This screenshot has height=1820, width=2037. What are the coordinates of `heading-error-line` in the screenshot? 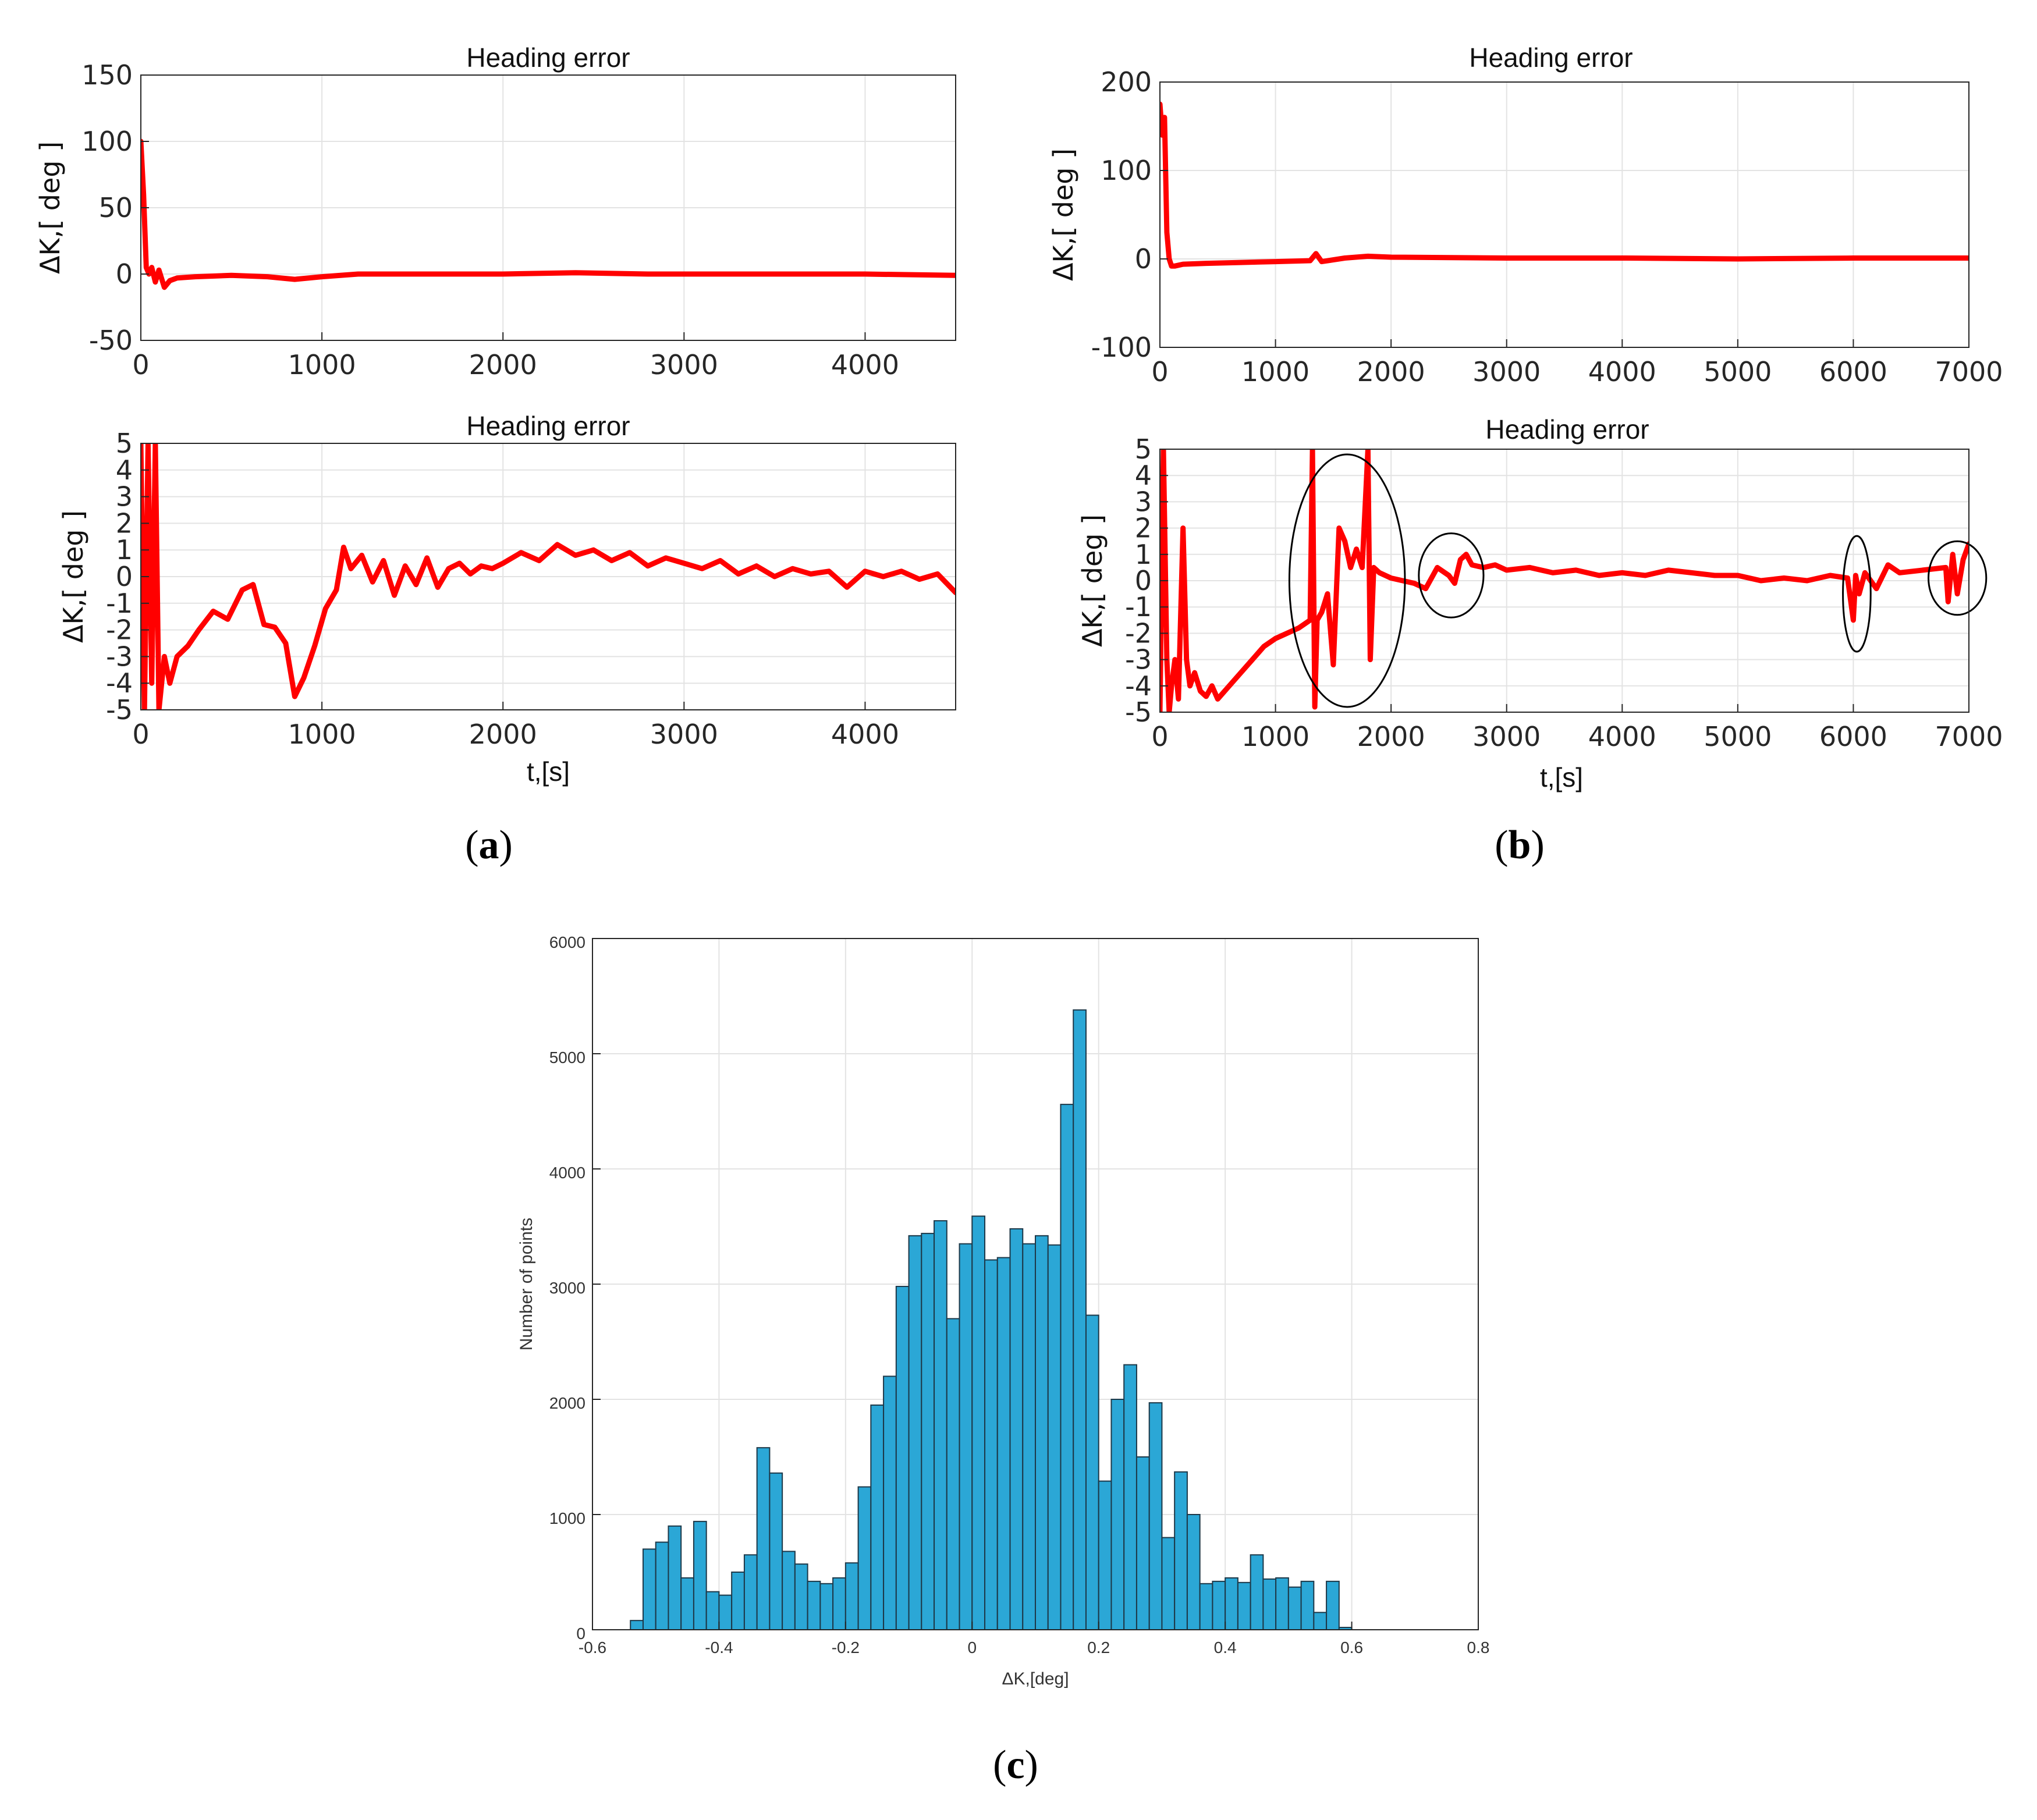 It's located at (548, 214).